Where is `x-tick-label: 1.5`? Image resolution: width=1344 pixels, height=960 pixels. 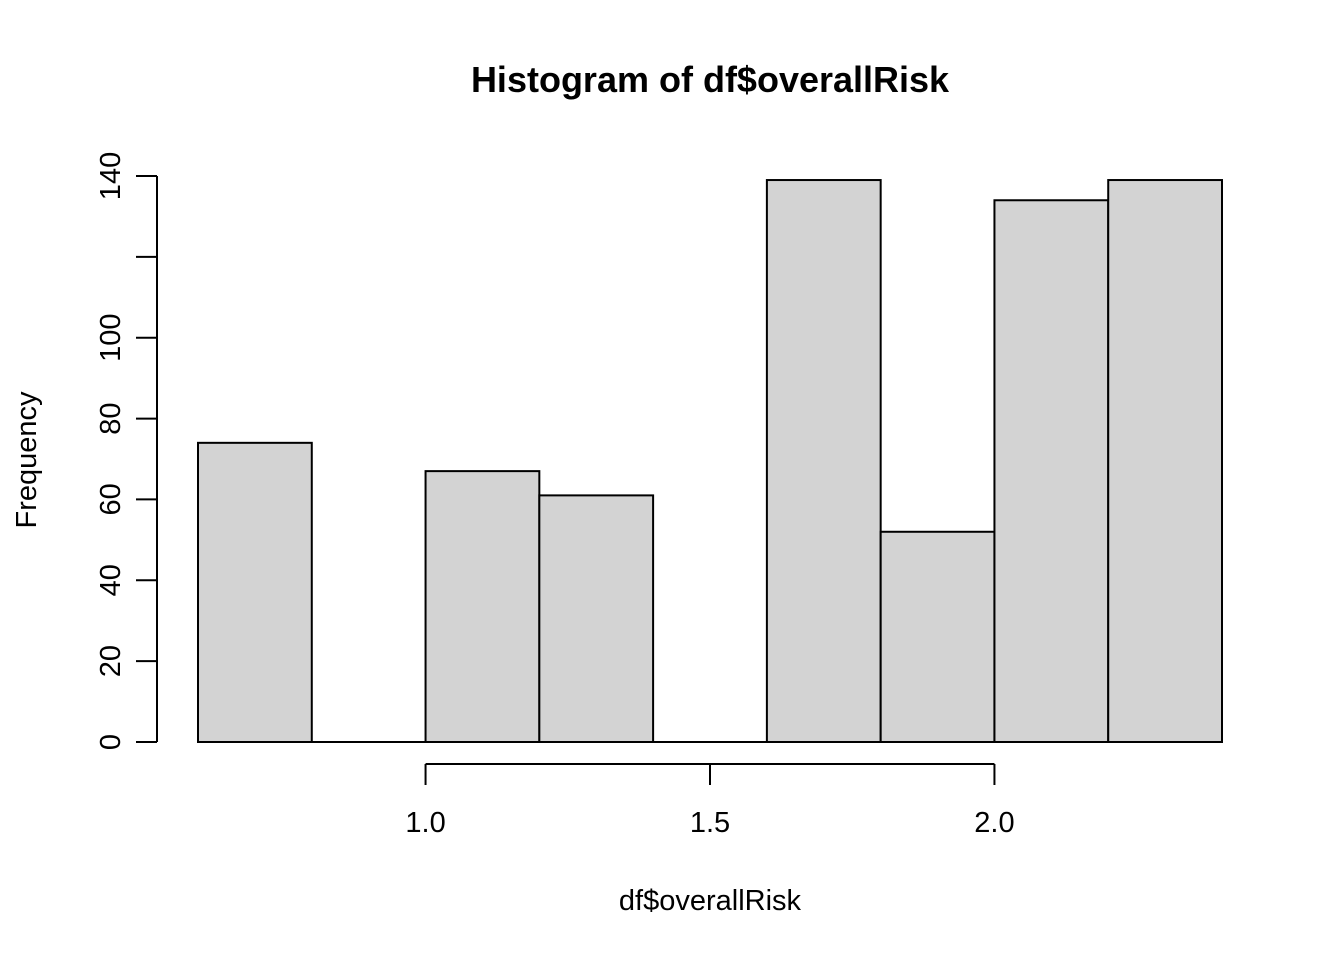
x-tick-label: 1.5 is located at coordinates (710, 823).